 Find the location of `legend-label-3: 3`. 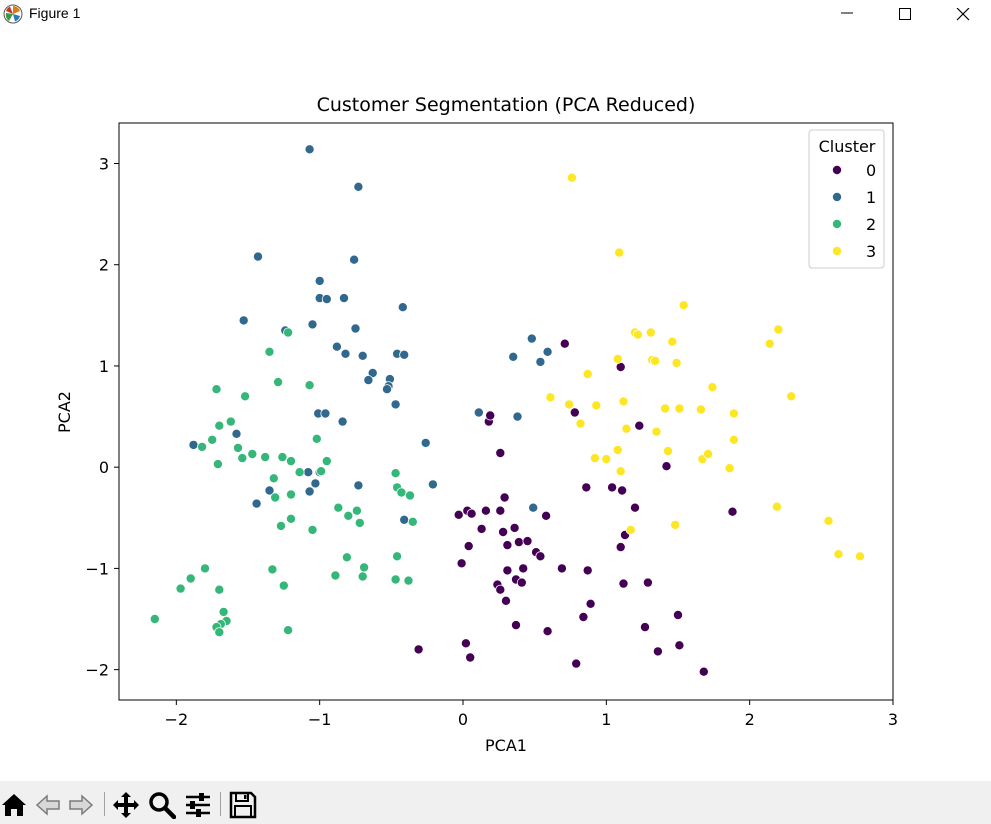

legend-label-3: 3 is located at coordinates (871, 251).